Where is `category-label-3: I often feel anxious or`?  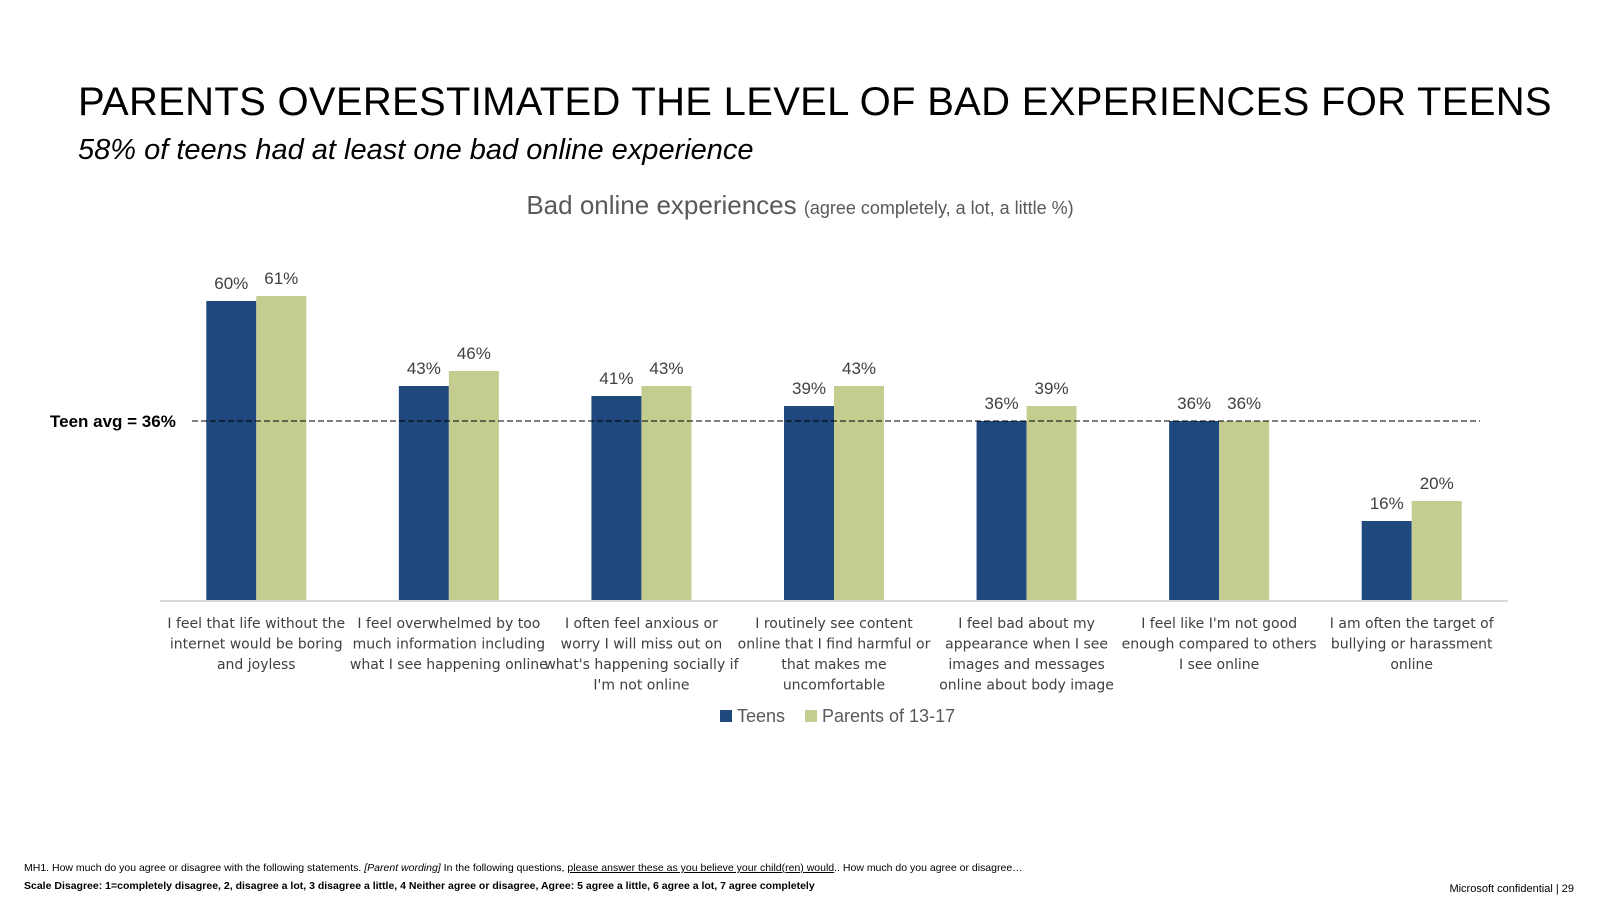
category-label-3: I often feel anxious or is located at coordinates (641, 624).